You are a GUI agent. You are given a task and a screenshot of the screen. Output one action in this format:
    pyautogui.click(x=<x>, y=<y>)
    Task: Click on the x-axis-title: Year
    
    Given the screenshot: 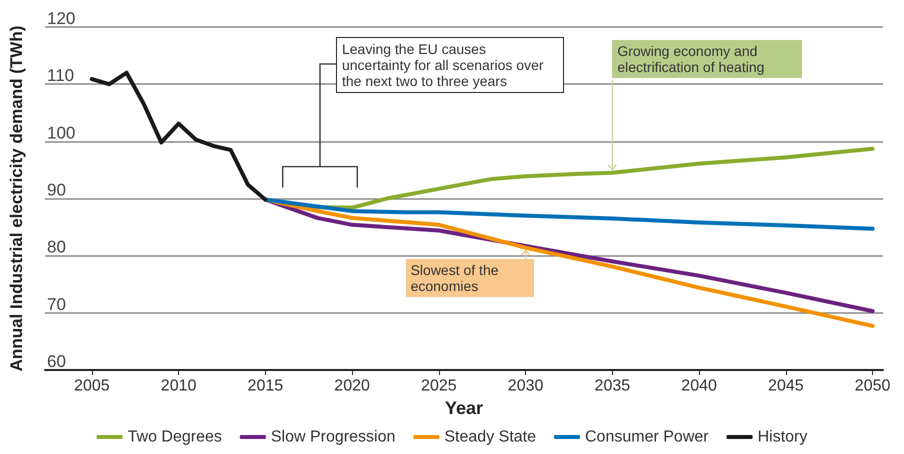 What is the action you would take?
    pyautogui.click(x=464, y=408)
    